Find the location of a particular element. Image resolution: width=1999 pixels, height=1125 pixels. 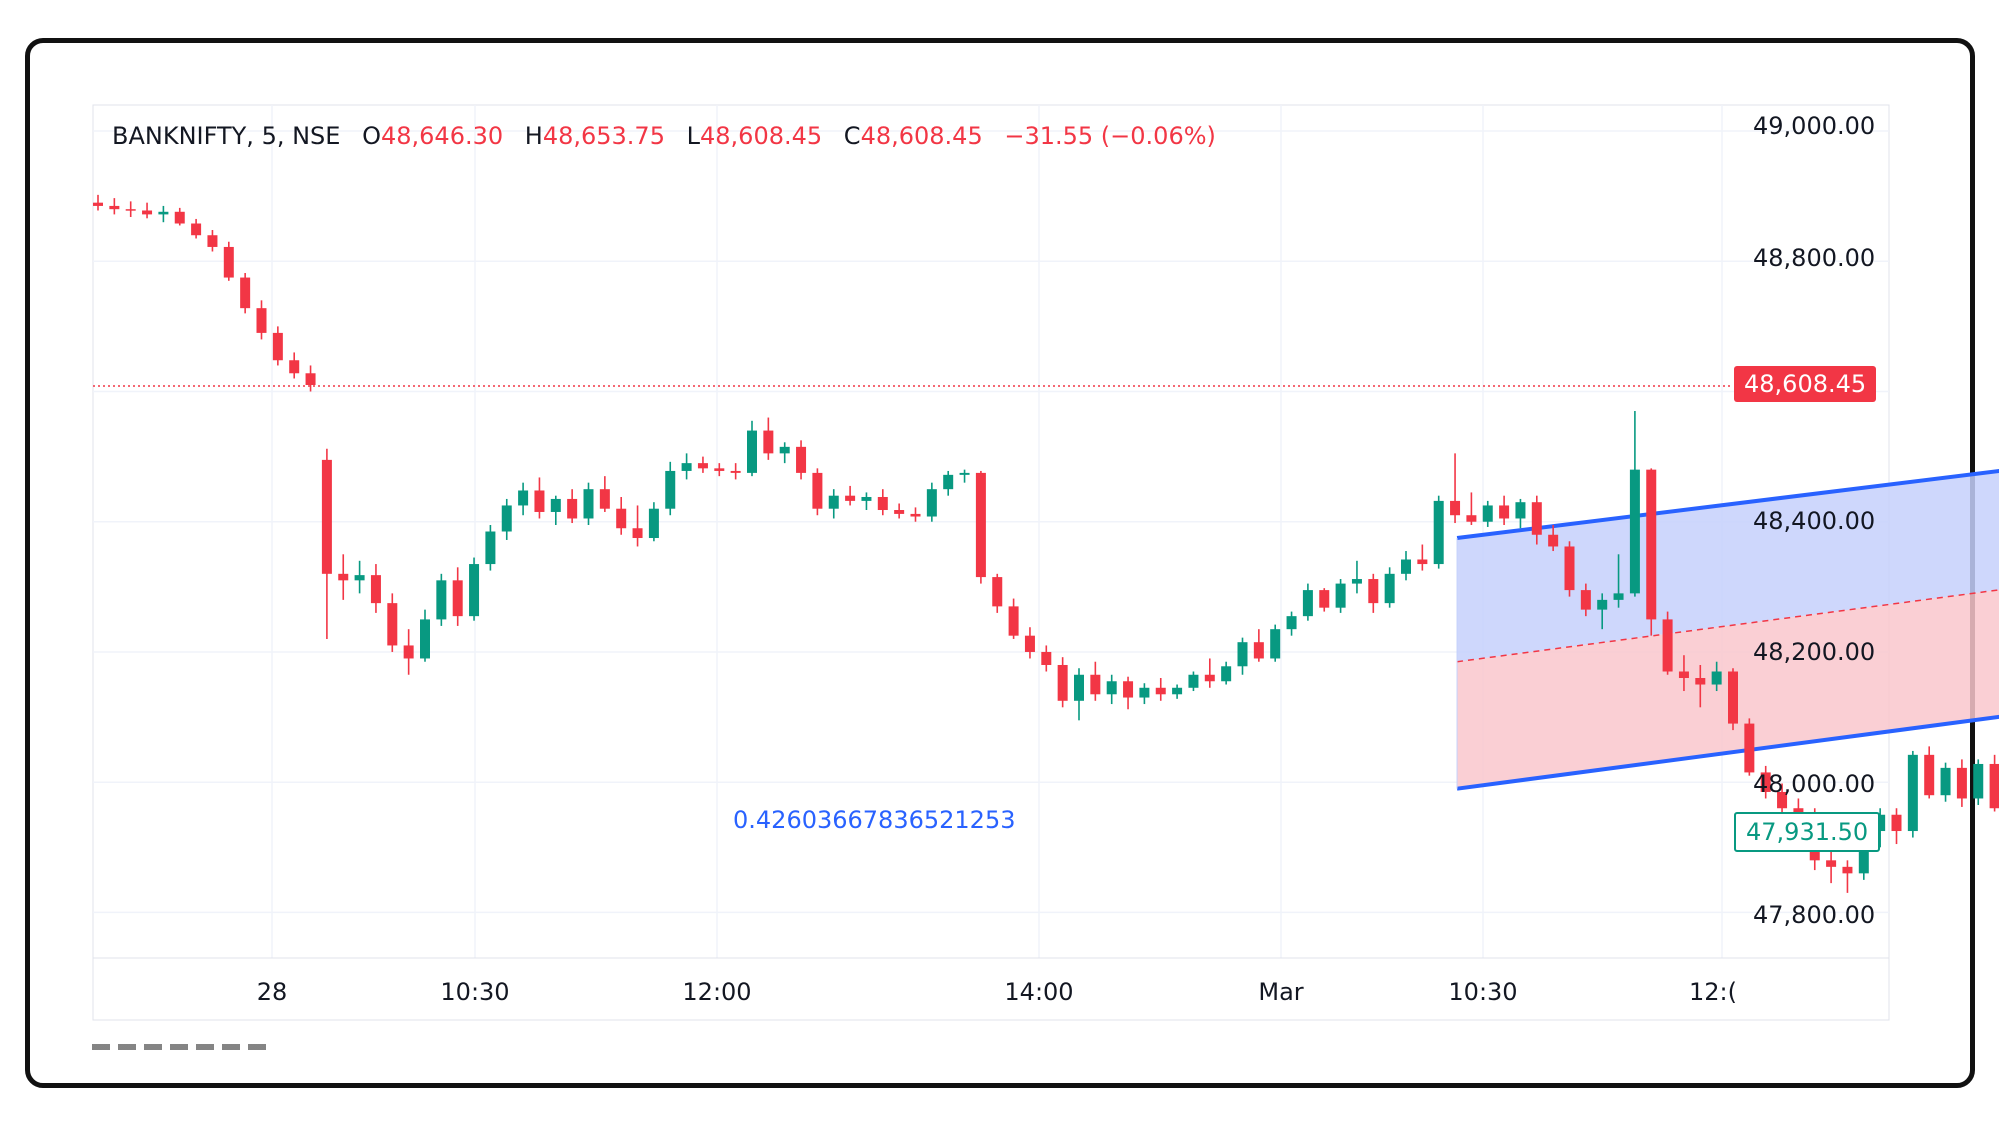

y-tick-label: 48,400.00 is located at coordinates (1814, 521).